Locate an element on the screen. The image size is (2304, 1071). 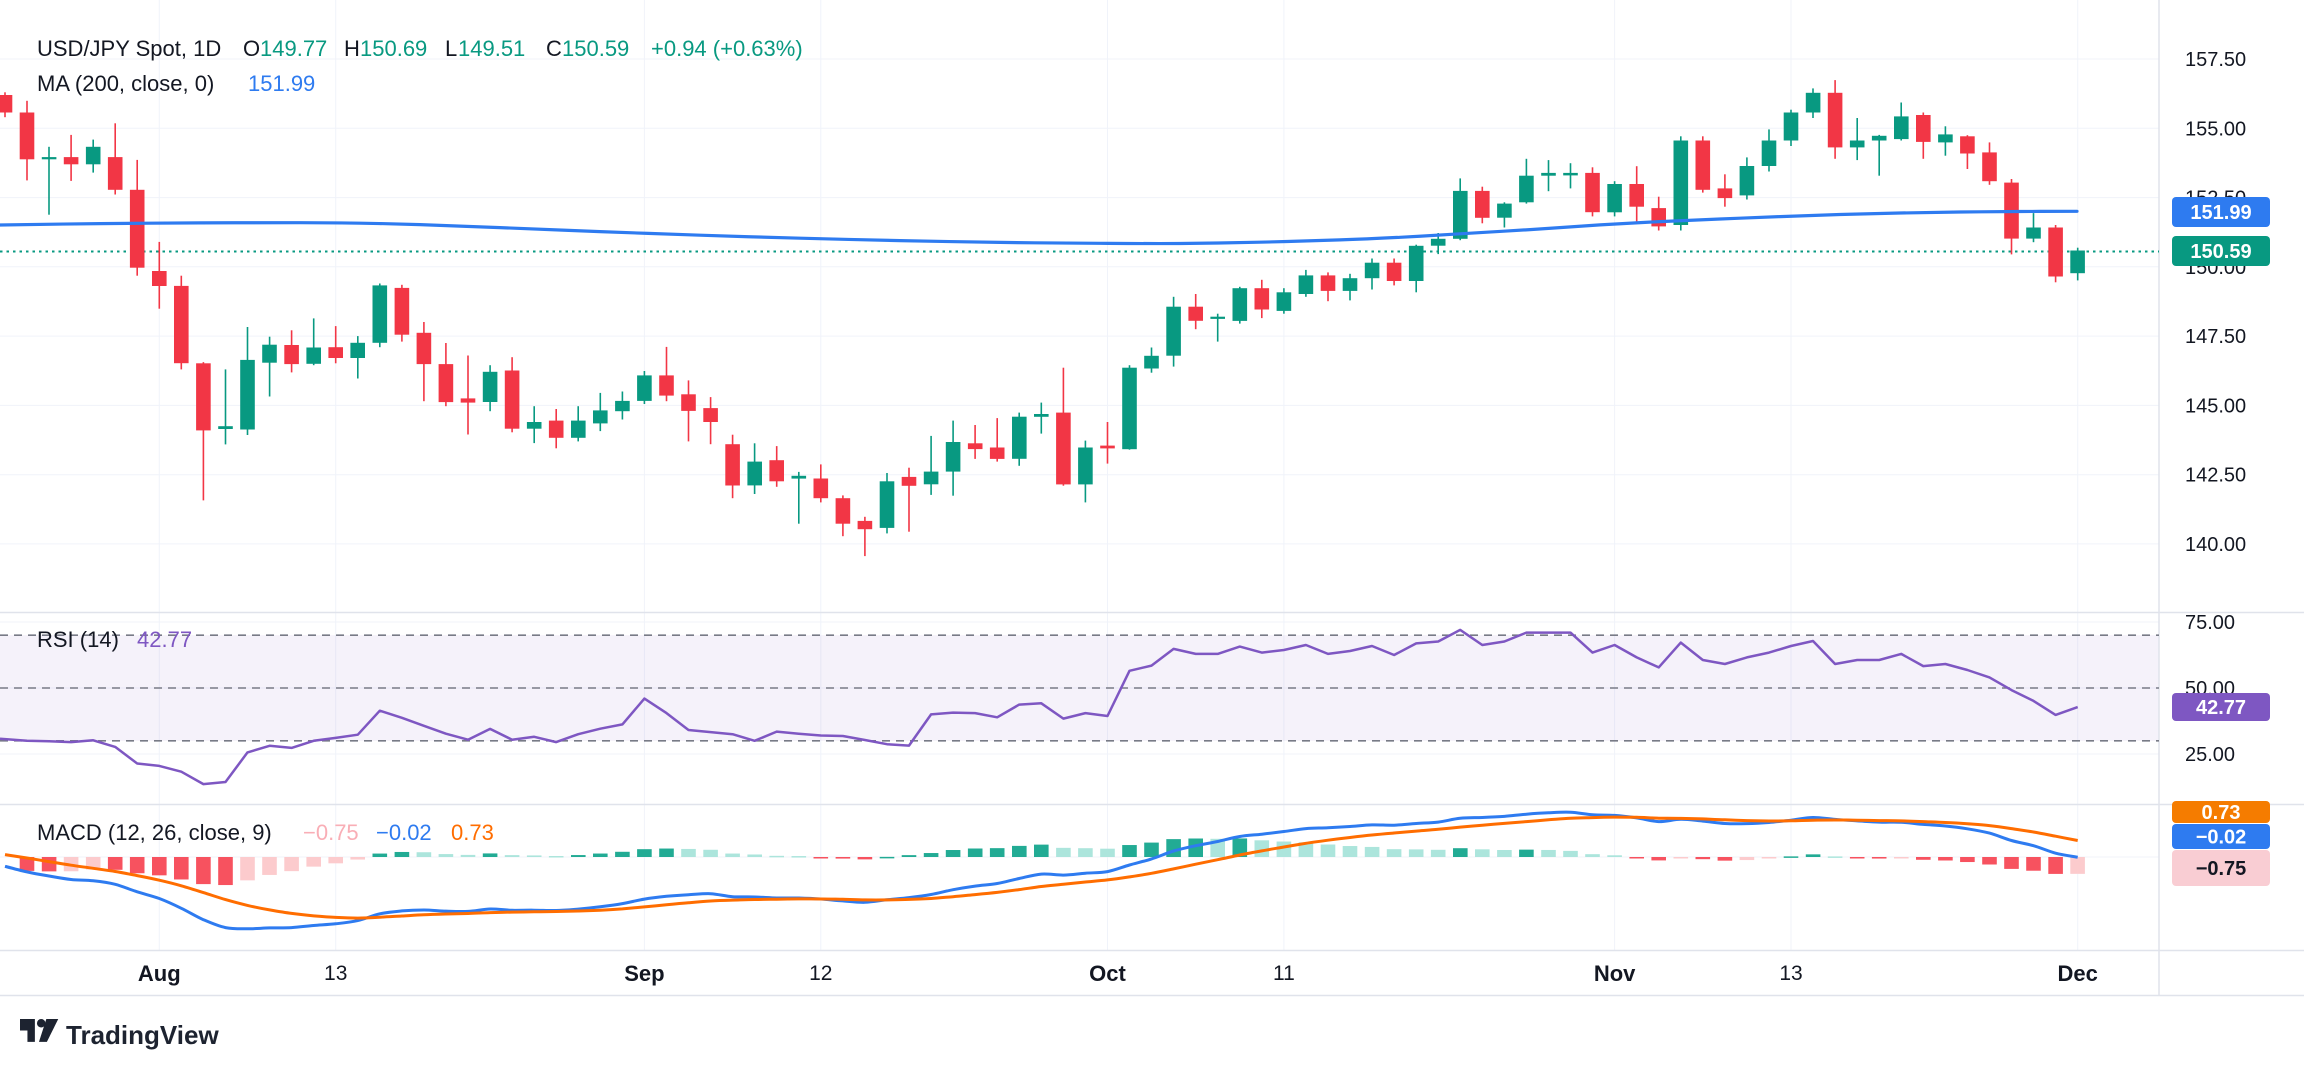
svg-text: Dec is located at coordinates (2078, 973).